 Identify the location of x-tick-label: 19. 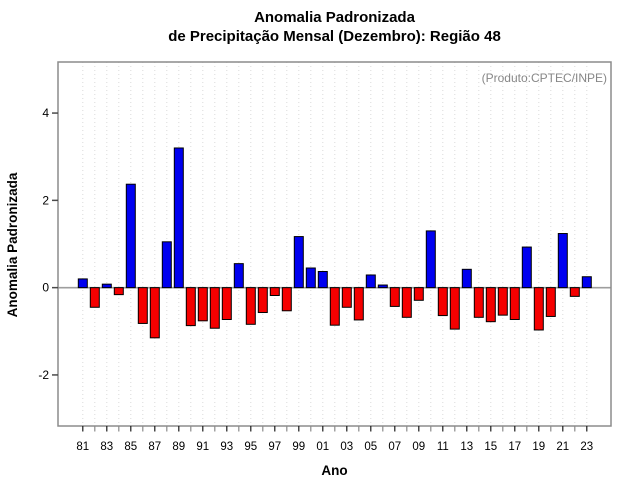
(538, 447).